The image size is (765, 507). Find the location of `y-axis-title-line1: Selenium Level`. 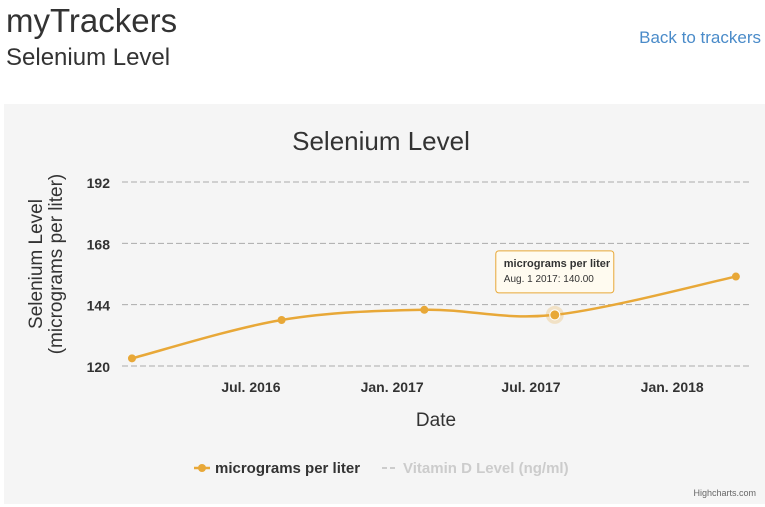

y-axis-title-line1: Selenium Level is located at coordinates (36, 264).